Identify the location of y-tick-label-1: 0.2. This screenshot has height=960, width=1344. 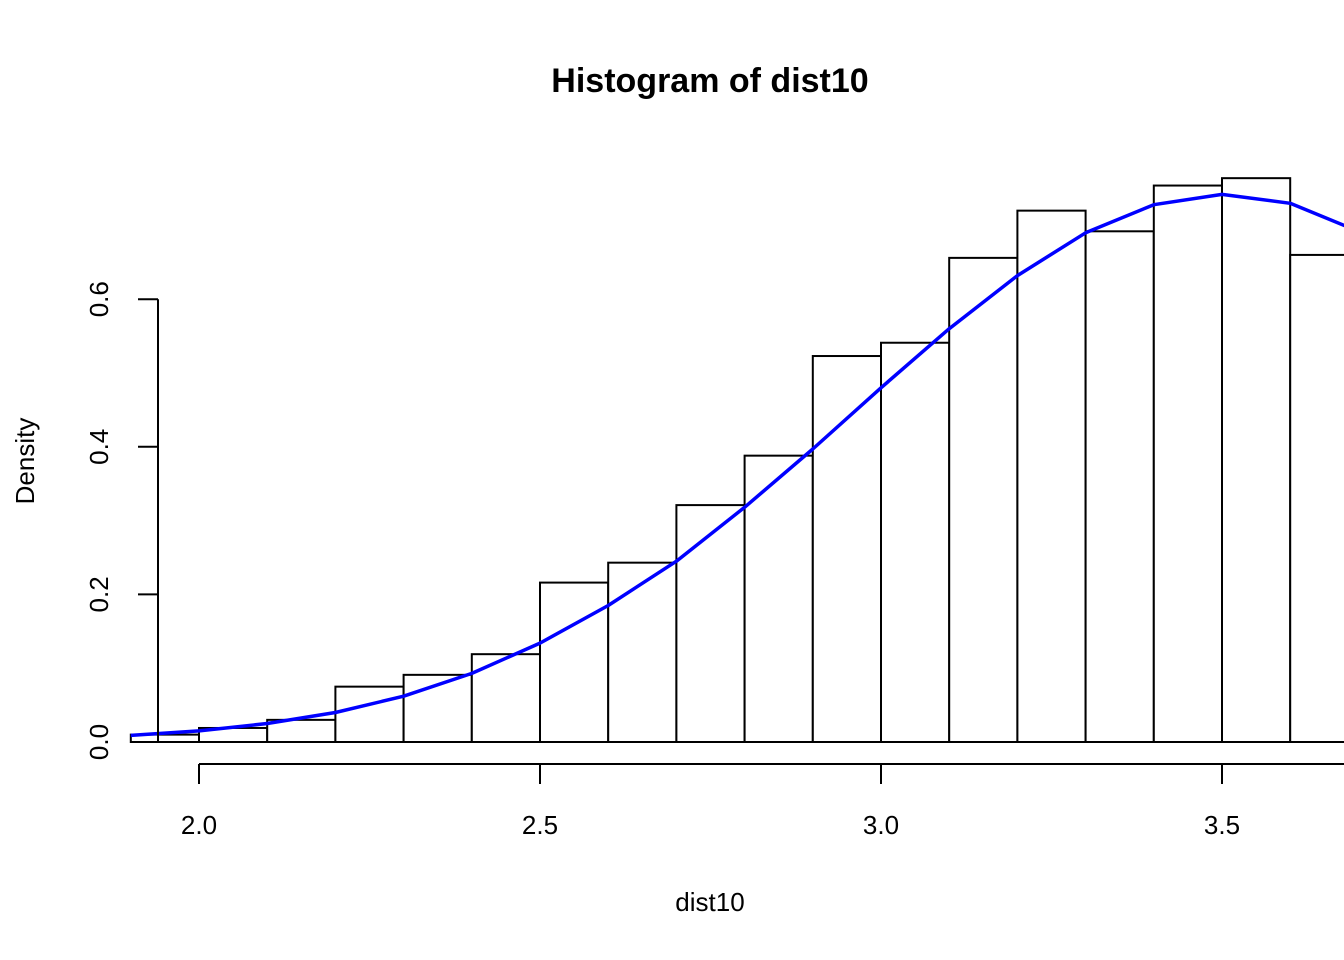
(99, 594).